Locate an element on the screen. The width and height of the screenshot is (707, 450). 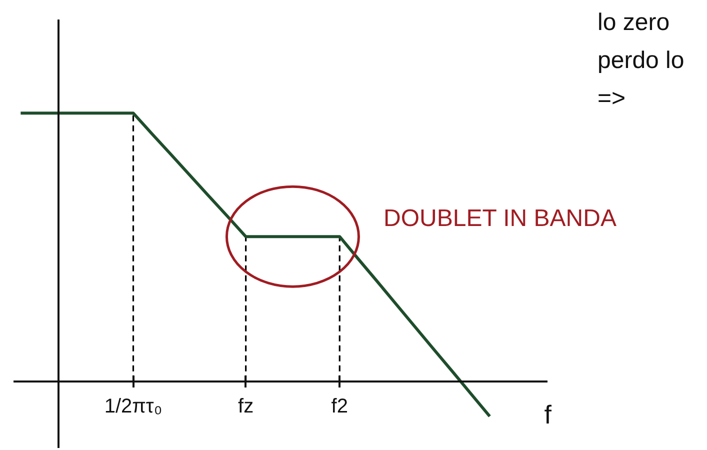
text: lo zero is located at coordinates (634, 22).